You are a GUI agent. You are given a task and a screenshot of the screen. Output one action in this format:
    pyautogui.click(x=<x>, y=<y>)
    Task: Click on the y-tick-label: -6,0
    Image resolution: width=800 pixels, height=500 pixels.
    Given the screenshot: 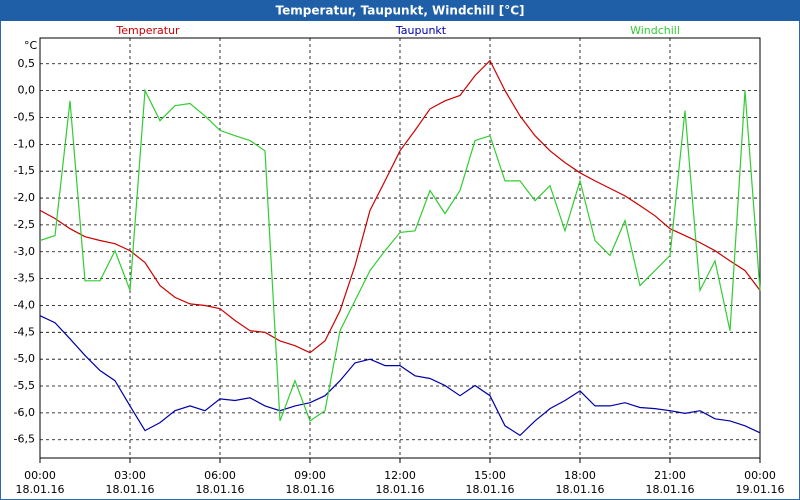 What is the action you would take?
    pyautogui.click(x=24, y=412)
    